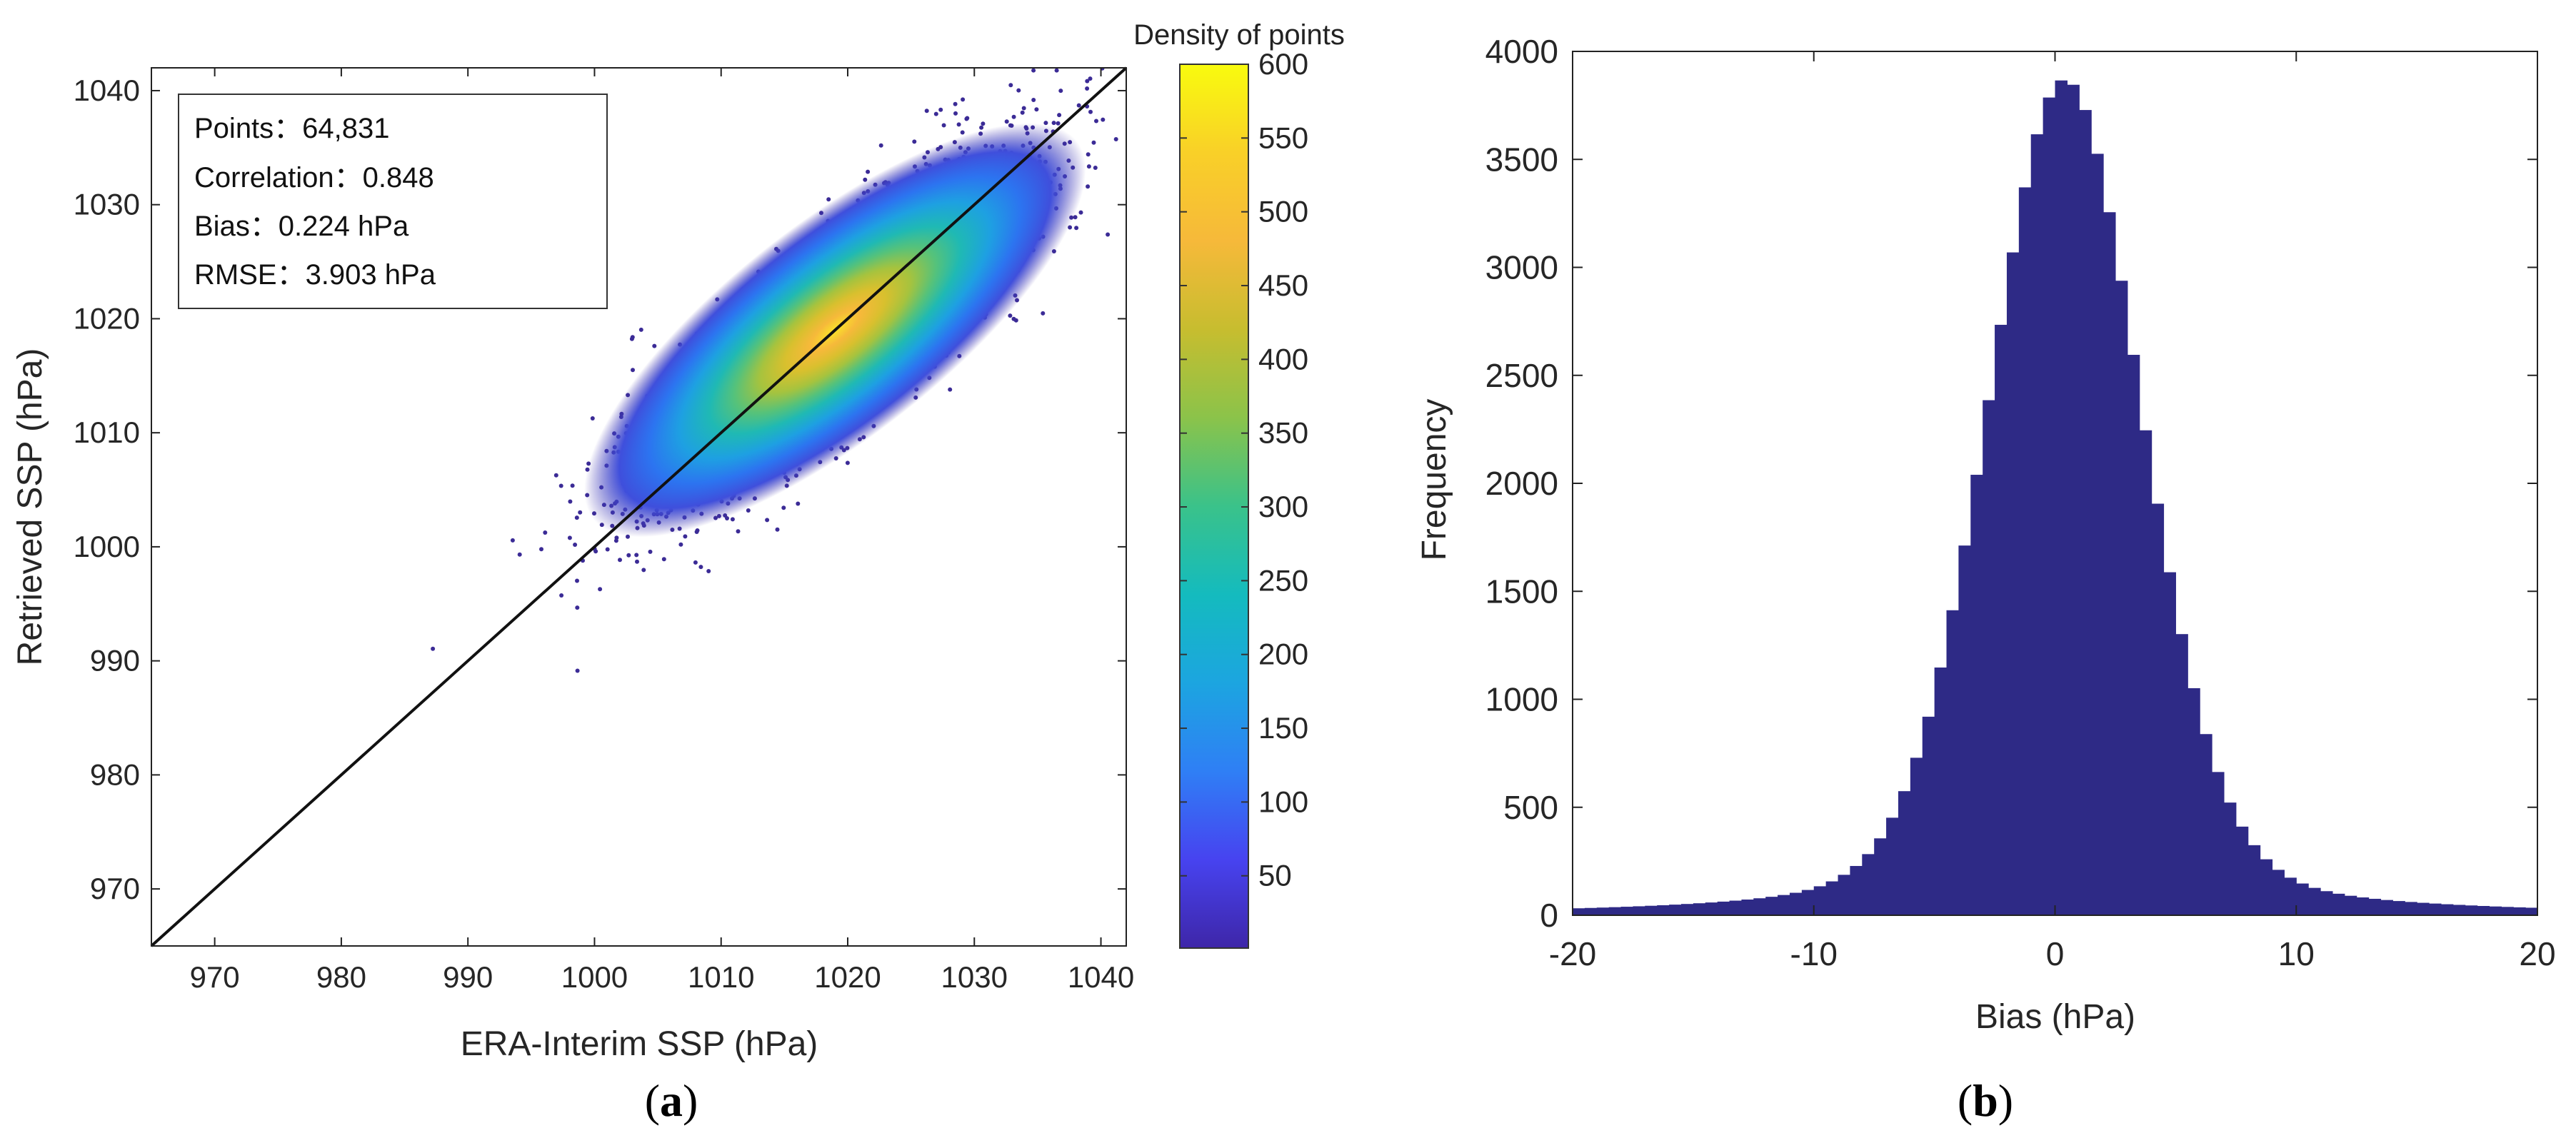 This screenshot has width=2576, height=1138. What do you see at coordinates (1283, 211) in the screenshot?
I see `colorbar-tick-label: 500` at bounding box center [1283, 211].